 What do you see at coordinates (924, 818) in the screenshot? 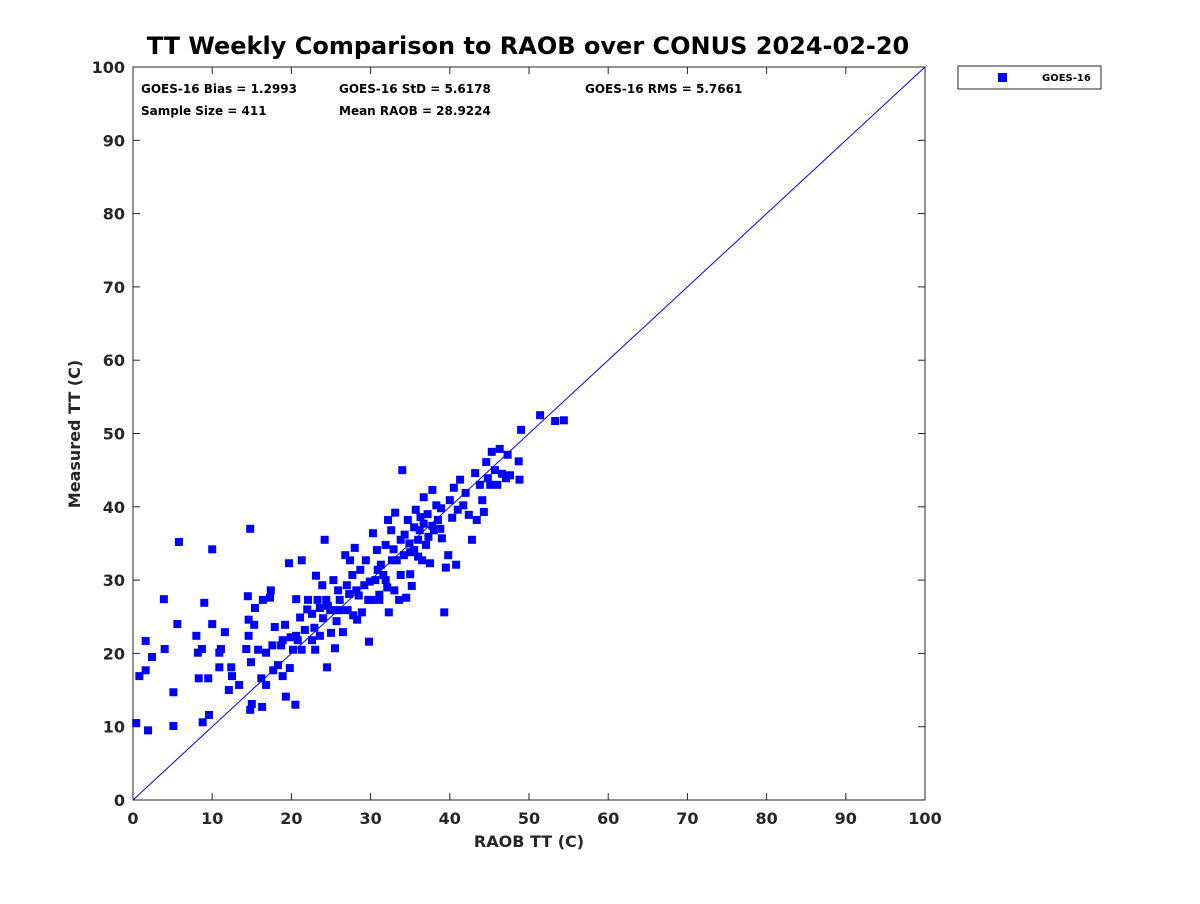
I see `x-tick-label: 100` at bounding box center [924, 818].